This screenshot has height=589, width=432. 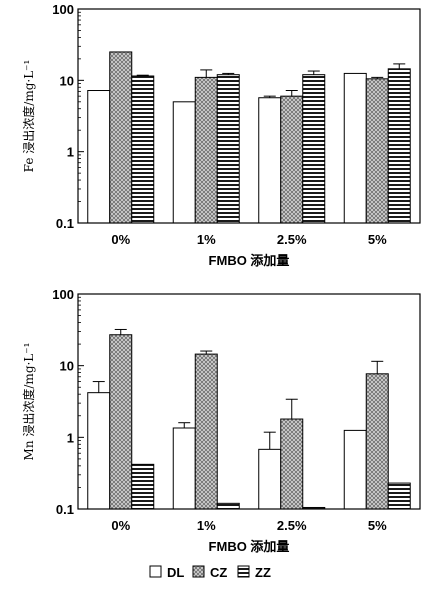 I want to click on mn-x-axis-title: FMBO 添加量, so click(x=249, y=546).